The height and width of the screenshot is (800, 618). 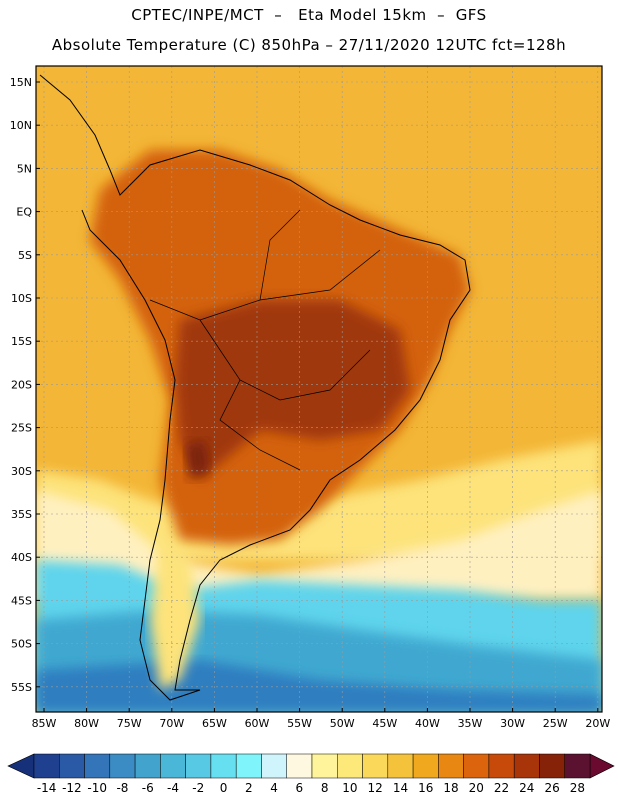 I want to click on colorbar-label: 8, so click(x=325, y=788).